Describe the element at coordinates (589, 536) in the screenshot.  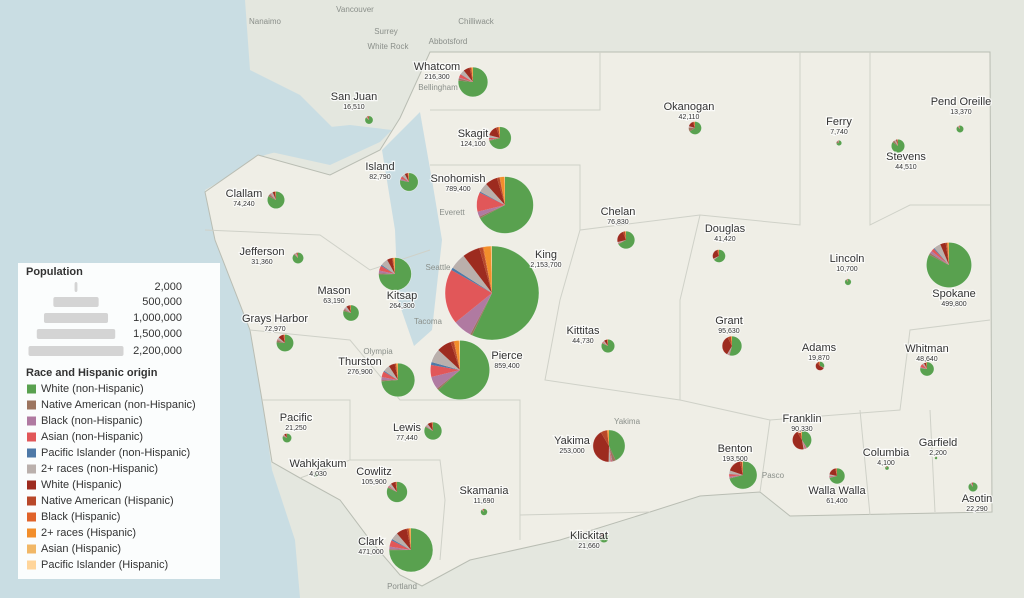
I see `county-name: Klickitat` at that location.